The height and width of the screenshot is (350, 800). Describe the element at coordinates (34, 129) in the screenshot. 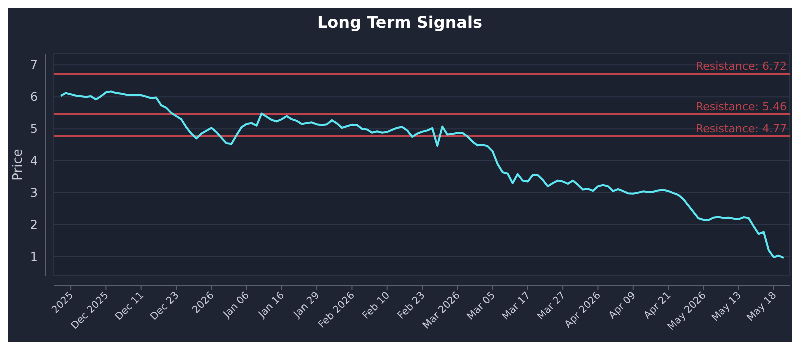

I see `y-tick-label: 5` at that location.